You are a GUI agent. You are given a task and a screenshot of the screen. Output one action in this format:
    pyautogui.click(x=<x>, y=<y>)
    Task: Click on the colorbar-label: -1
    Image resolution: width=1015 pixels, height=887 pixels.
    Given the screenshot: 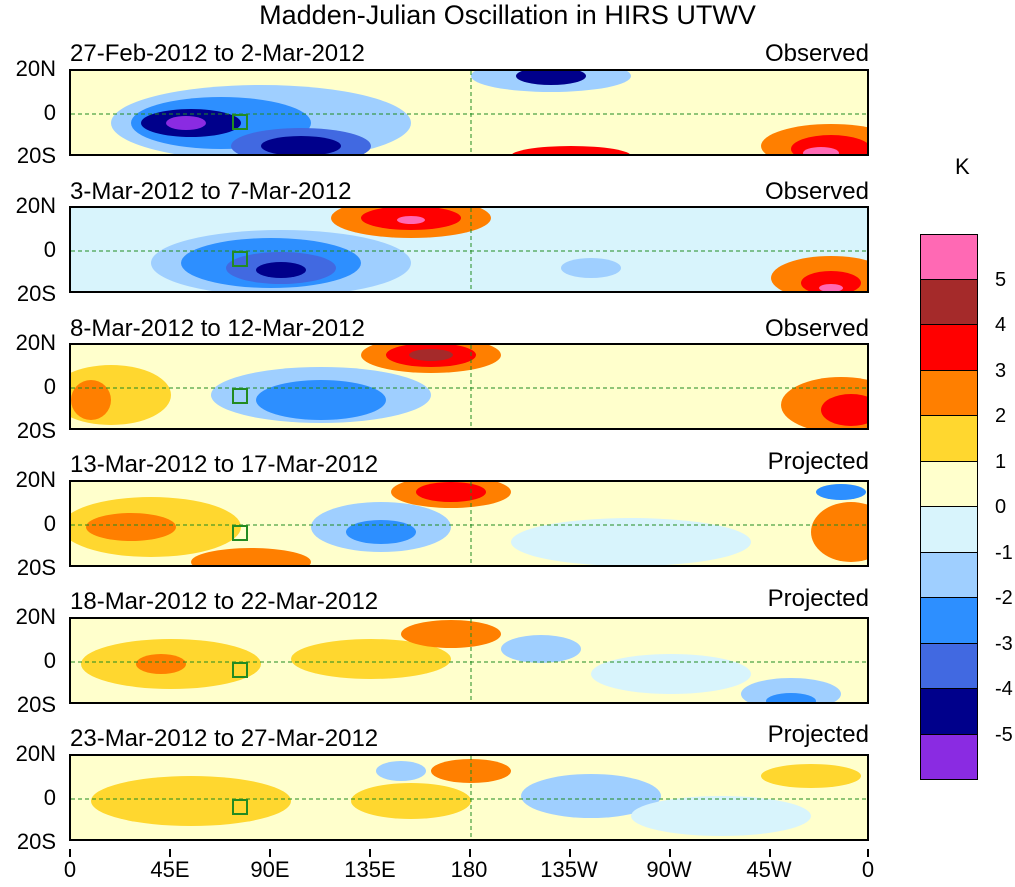 What is the action you would take?
    pyautogui.click(x=1004, y=552)
    